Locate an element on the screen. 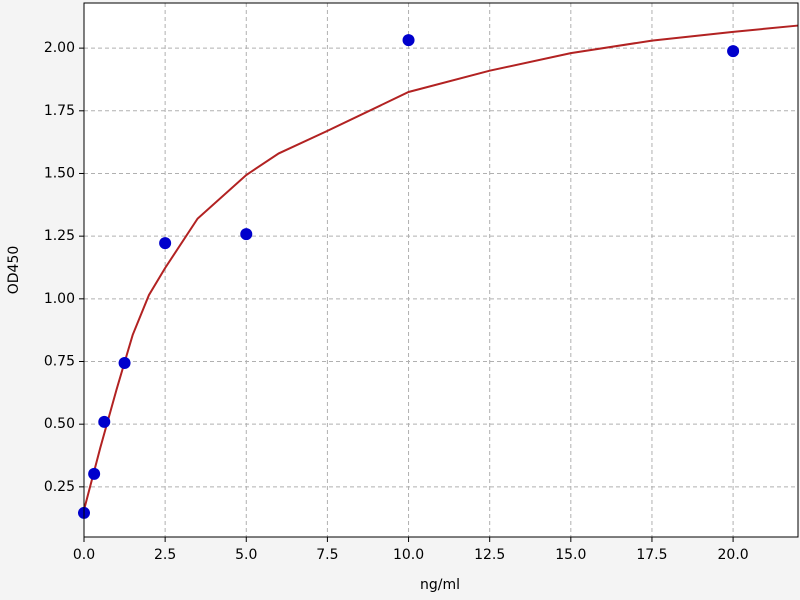 This screenshot has height=600, width=800. x-tick-label: 7.5 is located at coordinates (327, 555).